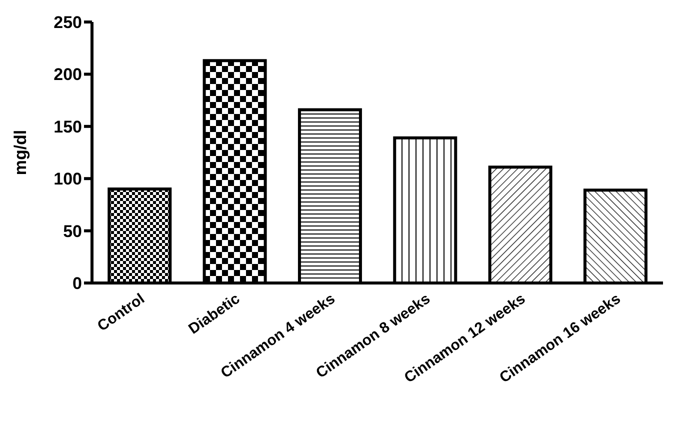 Image resolution: width=691 pixels, height=438 pixels. What do you see at coordinates (77, 284) in the screenshot?
I see `y-tick-label: 0` at bounding box center [77, 284].